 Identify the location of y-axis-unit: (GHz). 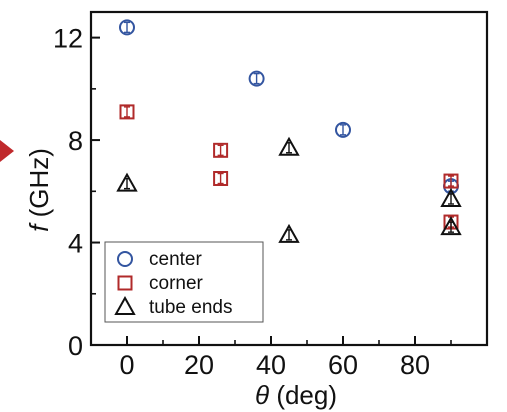
(39, 186).